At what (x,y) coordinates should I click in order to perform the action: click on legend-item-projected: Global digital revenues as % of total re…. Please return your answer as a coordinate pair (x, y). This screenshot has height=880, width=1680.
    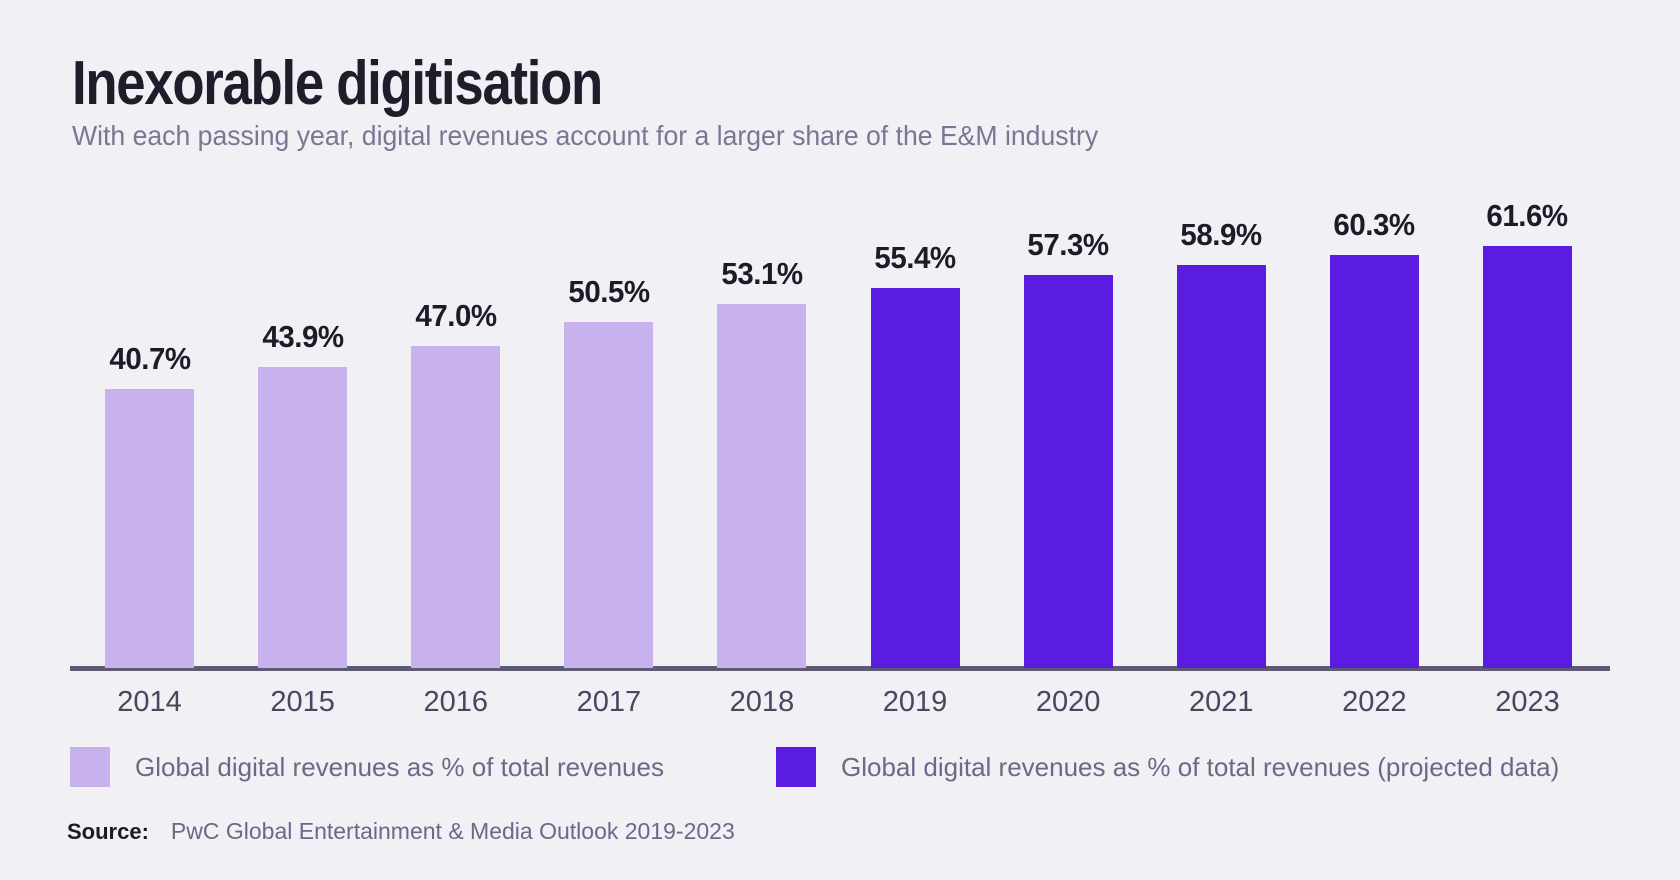
    Looking at the image, I should click on (1167, 767).